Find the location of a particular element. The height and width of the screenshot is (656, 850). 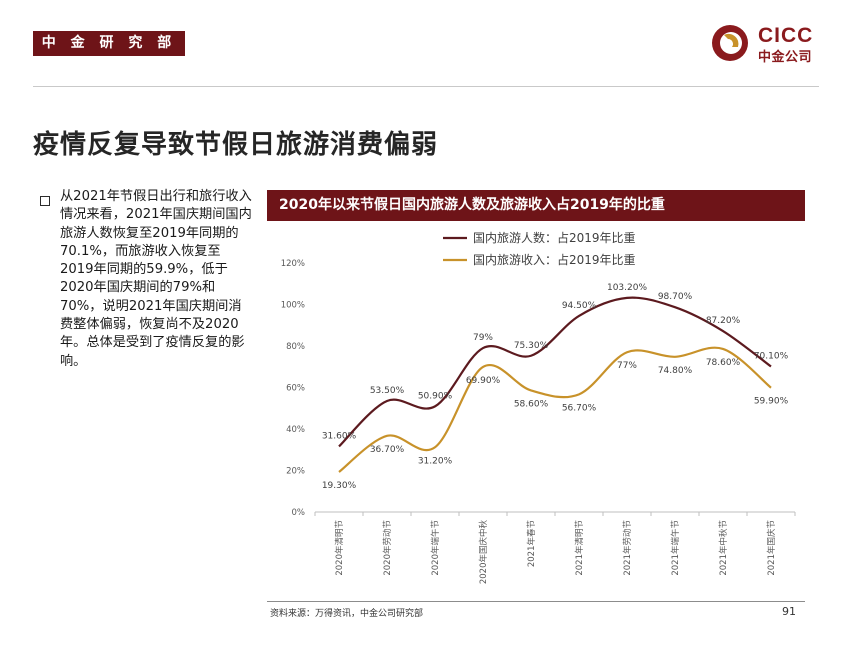

logo-text-en: CICC is located at coordinates (786, 35).